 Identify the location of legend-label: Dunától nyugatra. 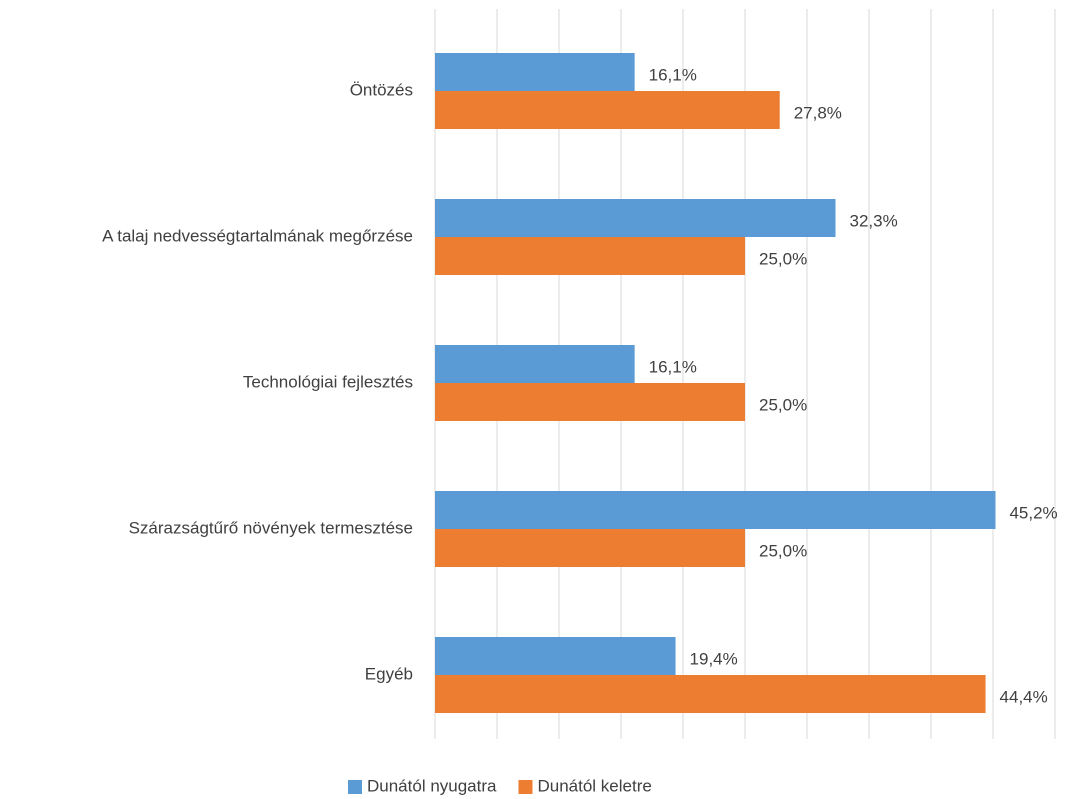
(432, 785).